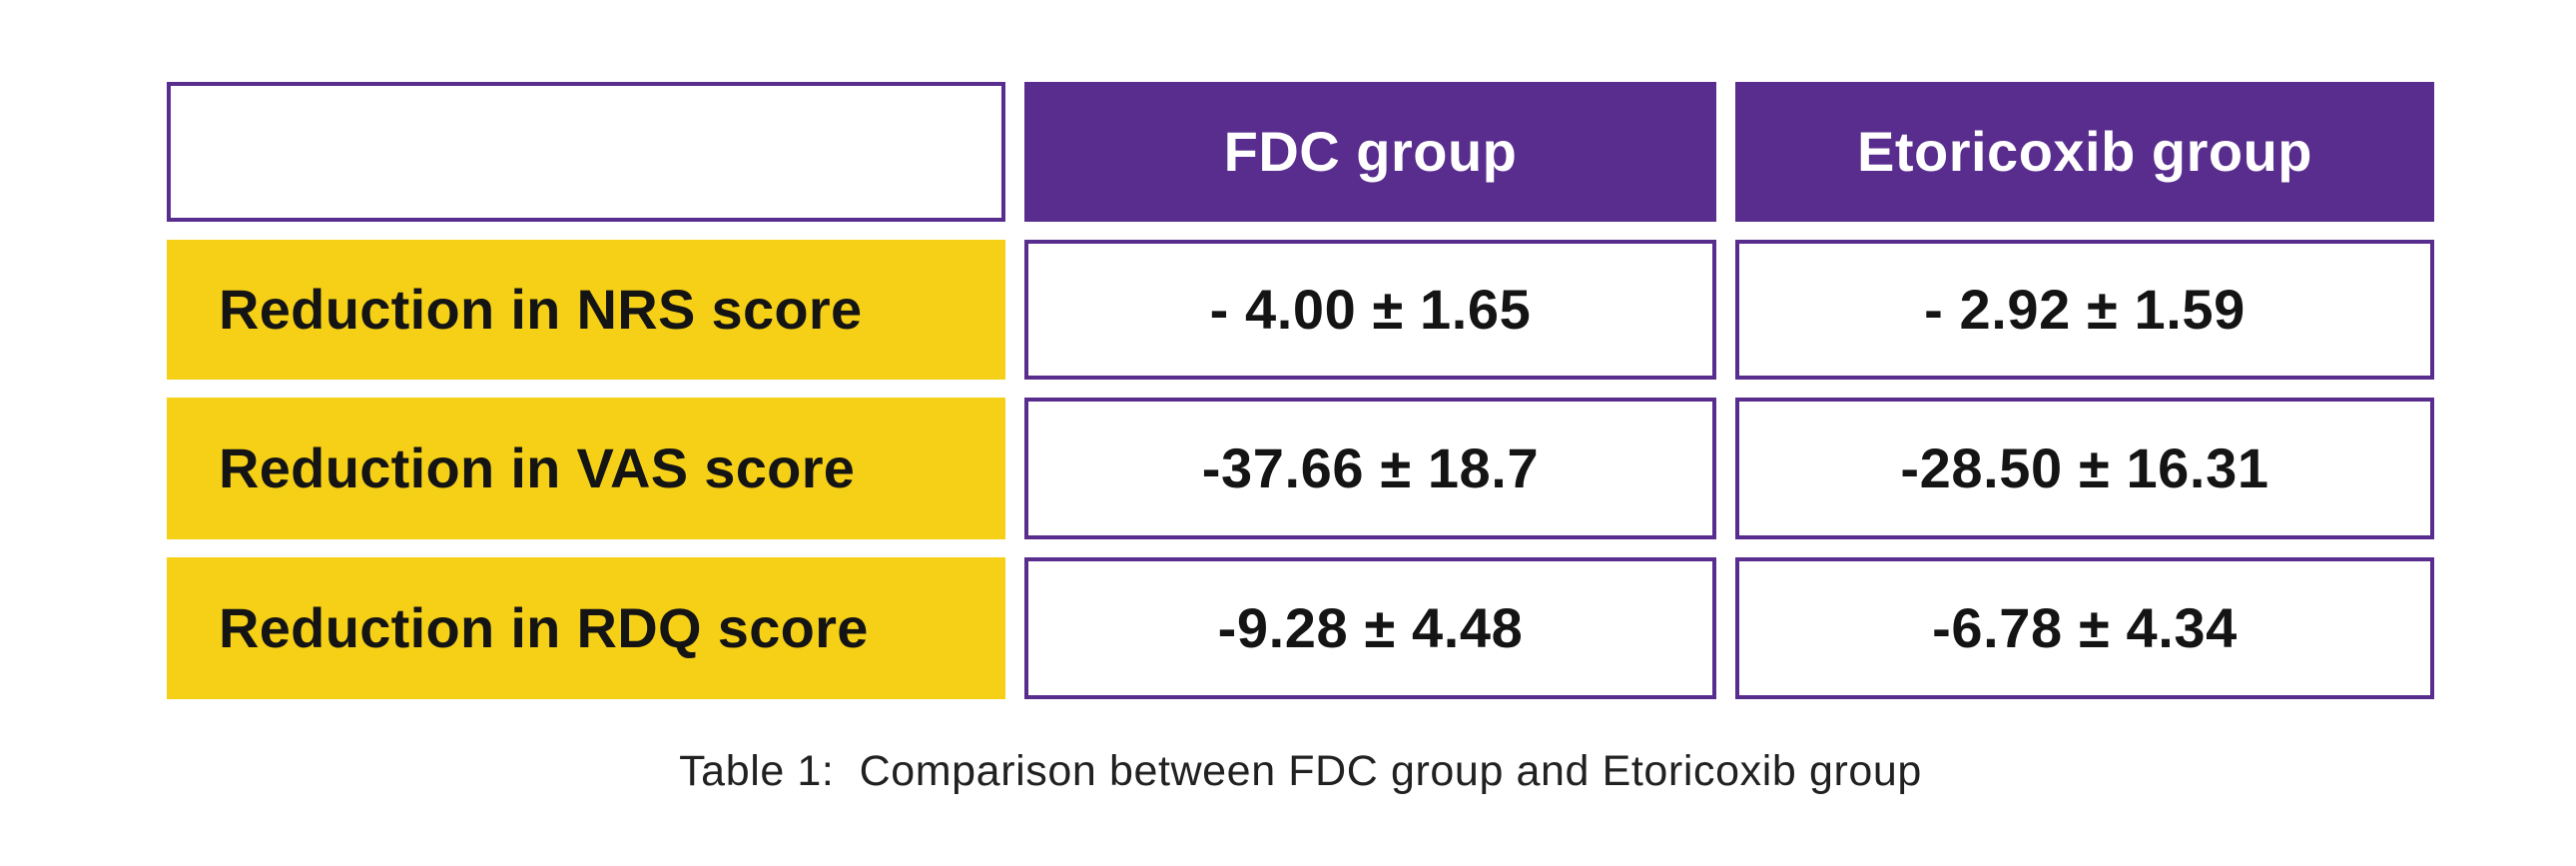 The width and height of the screenshot is (2576, 866). Describe the element at coordinates (1370, 628) in the screenshot. I see `value-fdc-rdq: -9.28 ± 4.48` at that location.